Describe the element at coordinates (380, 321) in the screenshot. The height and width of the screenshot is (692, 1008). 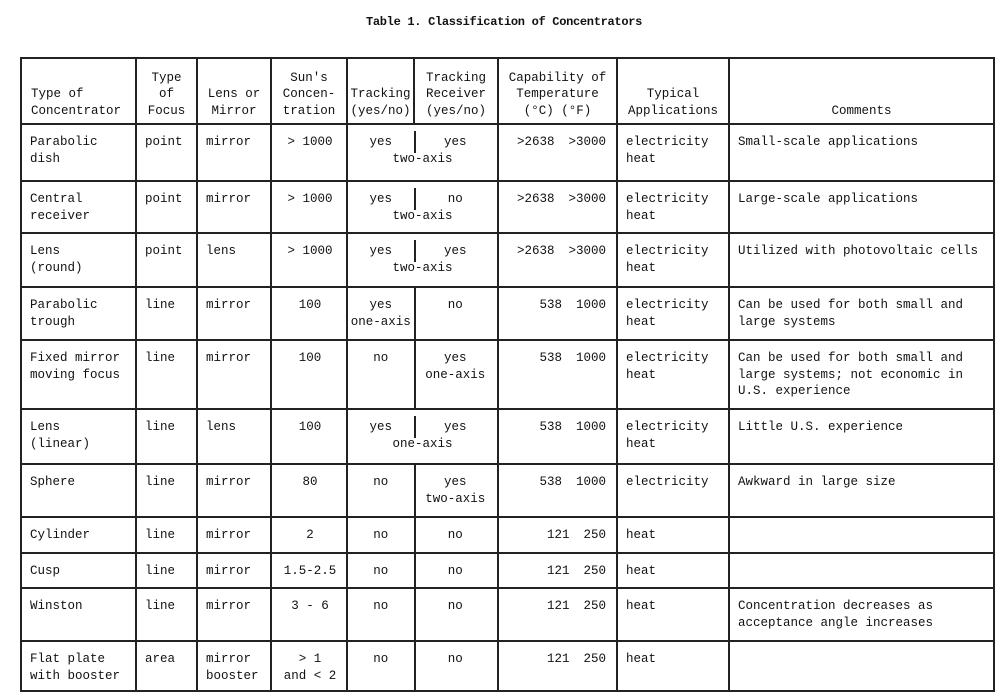
I see `tracking-sub-text: one-axis` at that location.